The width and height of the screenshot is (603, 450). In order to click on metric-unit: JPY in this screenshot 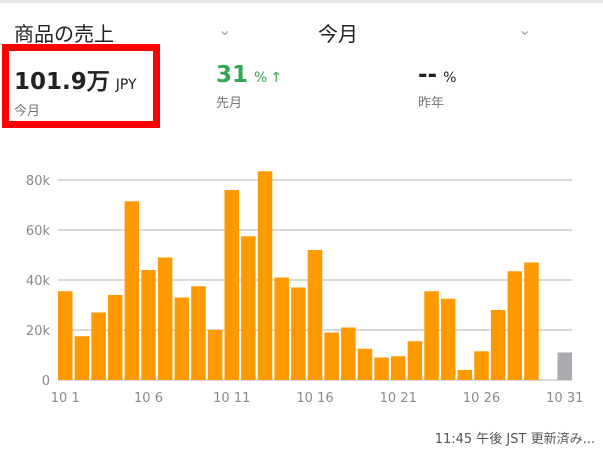, I will do `click(126, 85)`.